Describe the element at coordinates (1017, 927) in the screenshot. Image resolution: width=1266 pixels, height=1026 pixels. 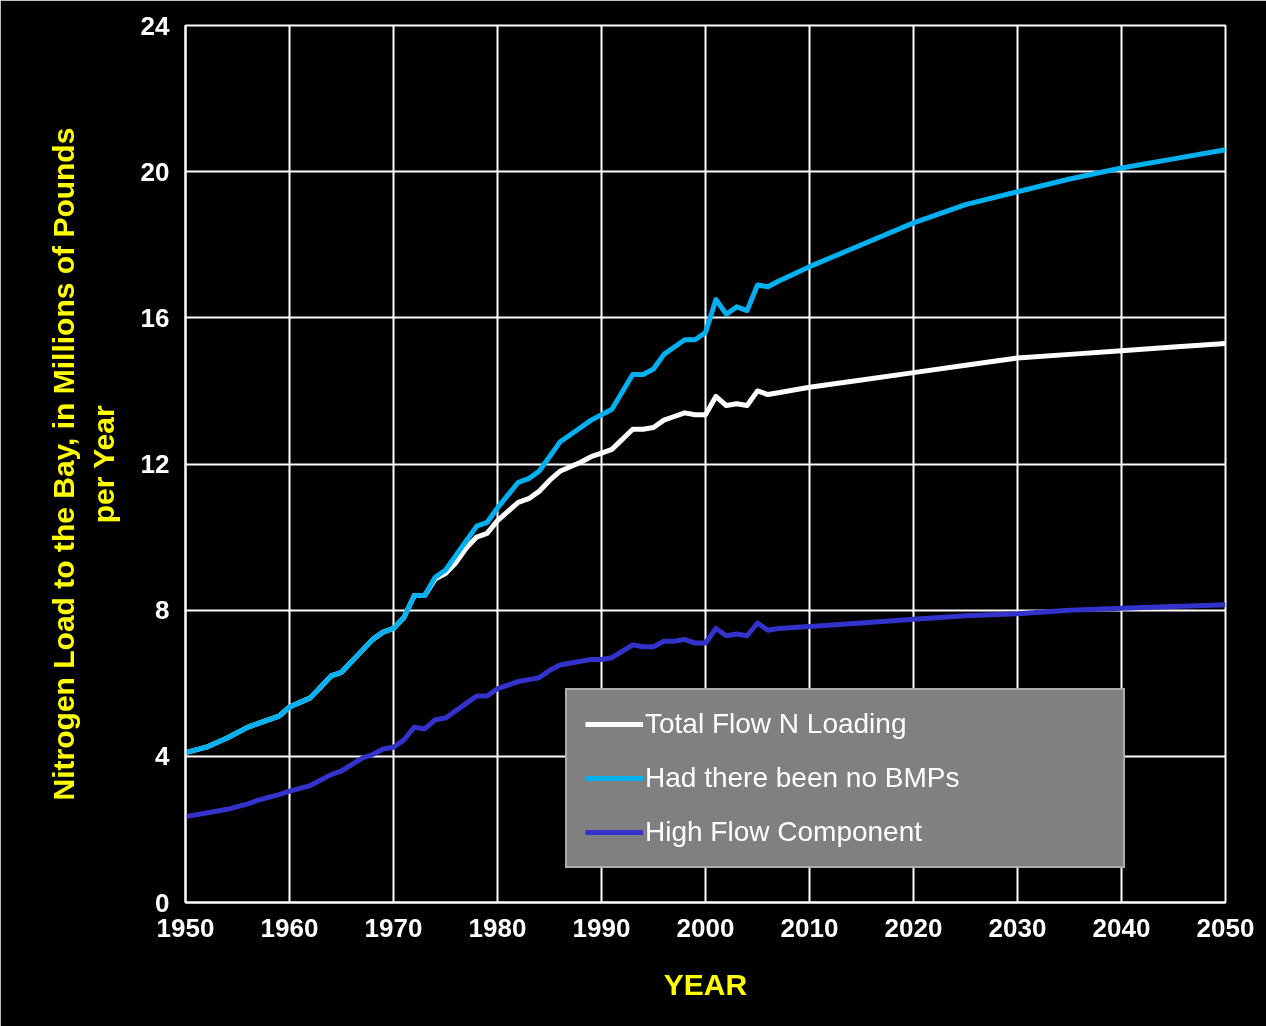
I see `x-tick-label: 2030` at that location.